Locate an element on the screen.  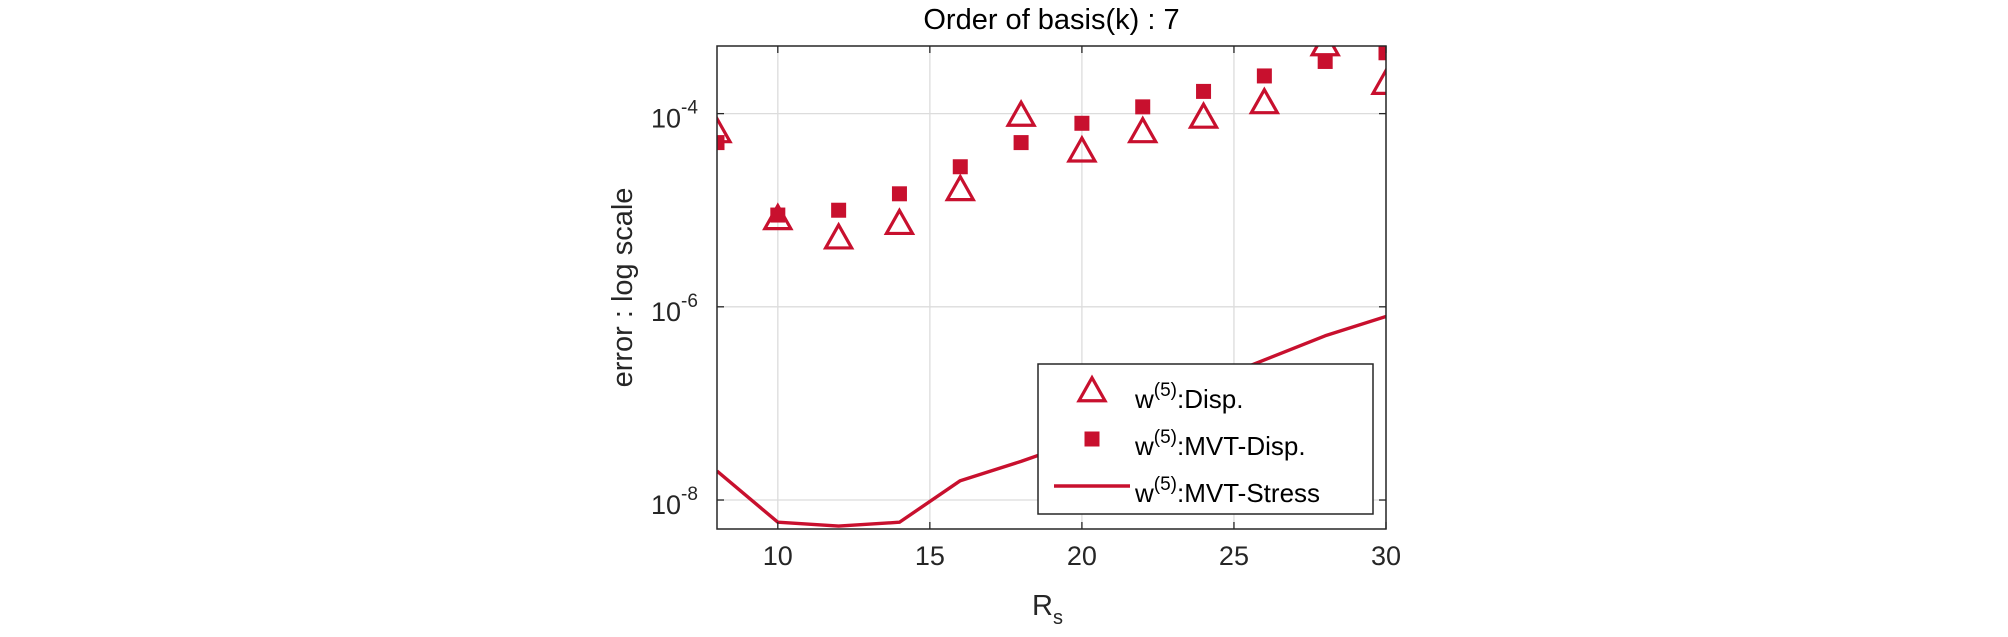
y-tick-label: 10⁻⁴ is located at coordinates (674, 116).